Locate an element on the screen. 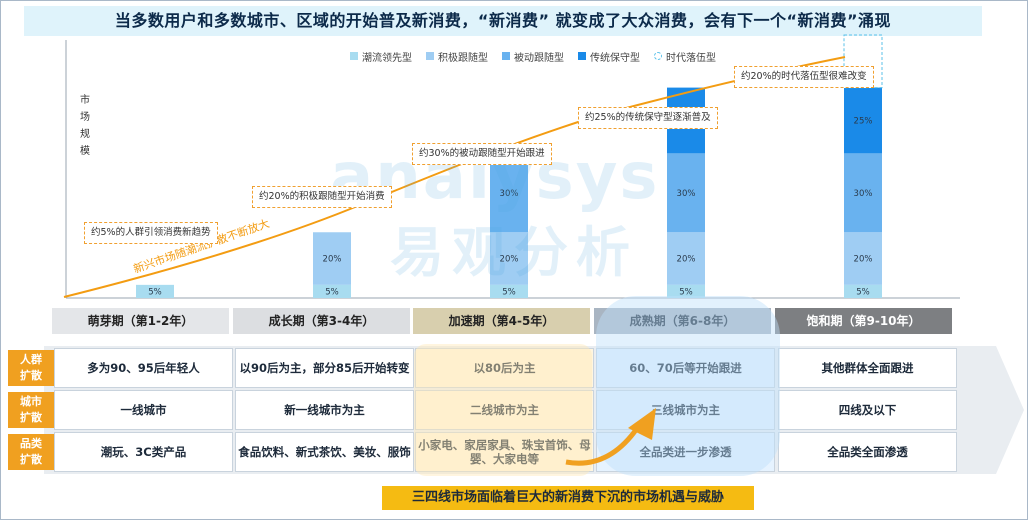  row-label-line: 人群 is located at coordinates (31, 359).